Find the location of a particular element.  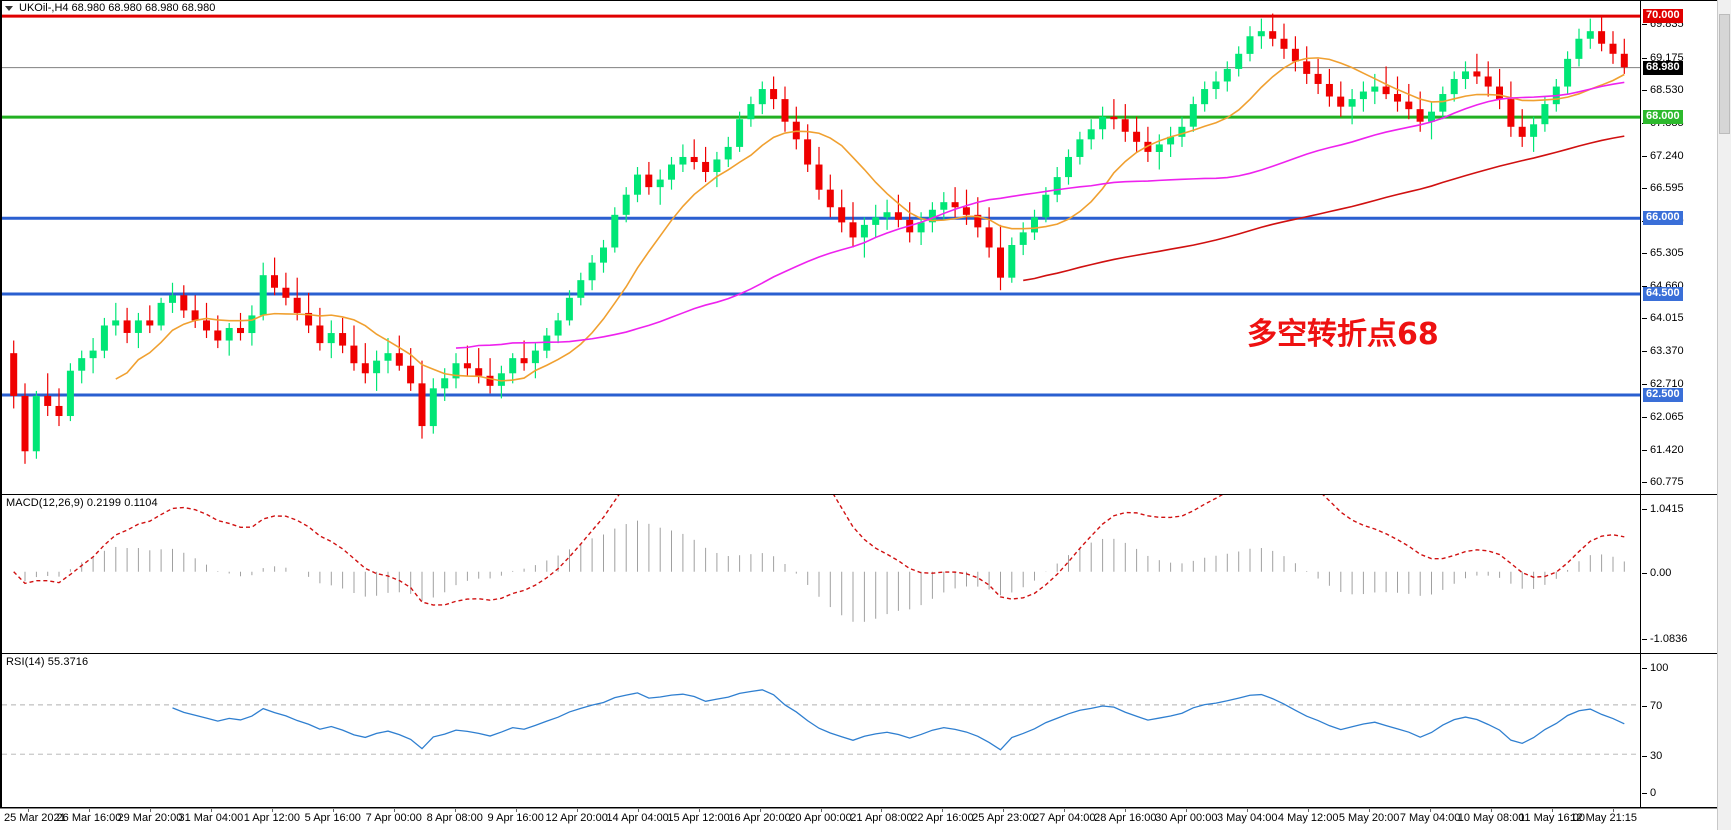

date-tick-label: 28 Apr 16:00 is located at coordinates (1125, 818).